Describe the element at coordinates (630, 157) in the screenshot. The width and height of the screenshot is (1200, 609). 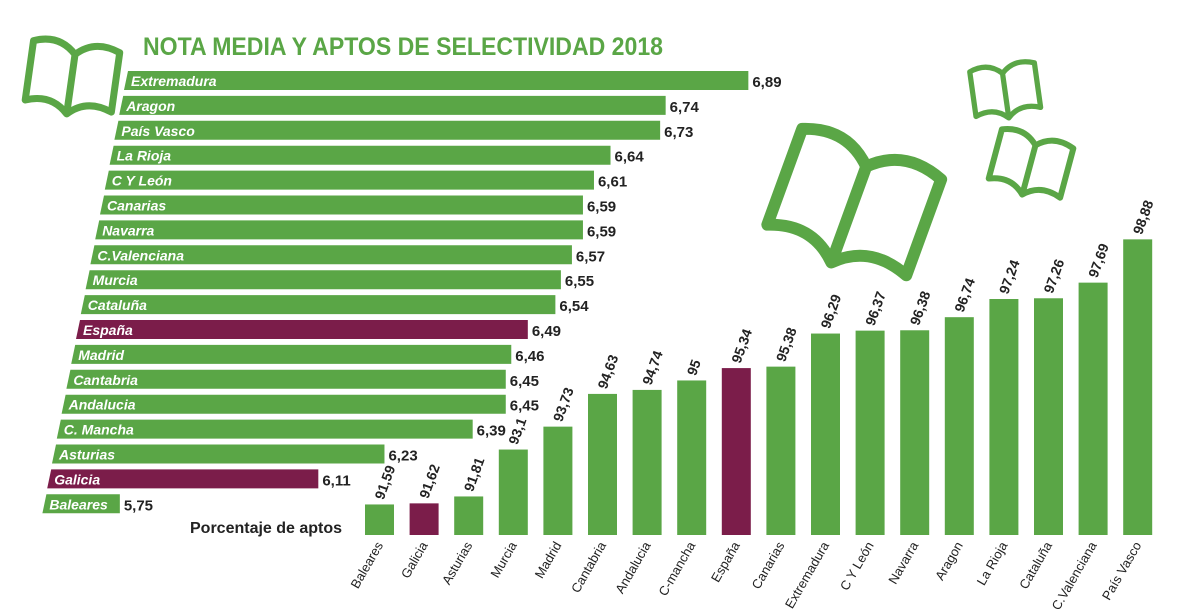
I see `value-label: 6,64` at that location.